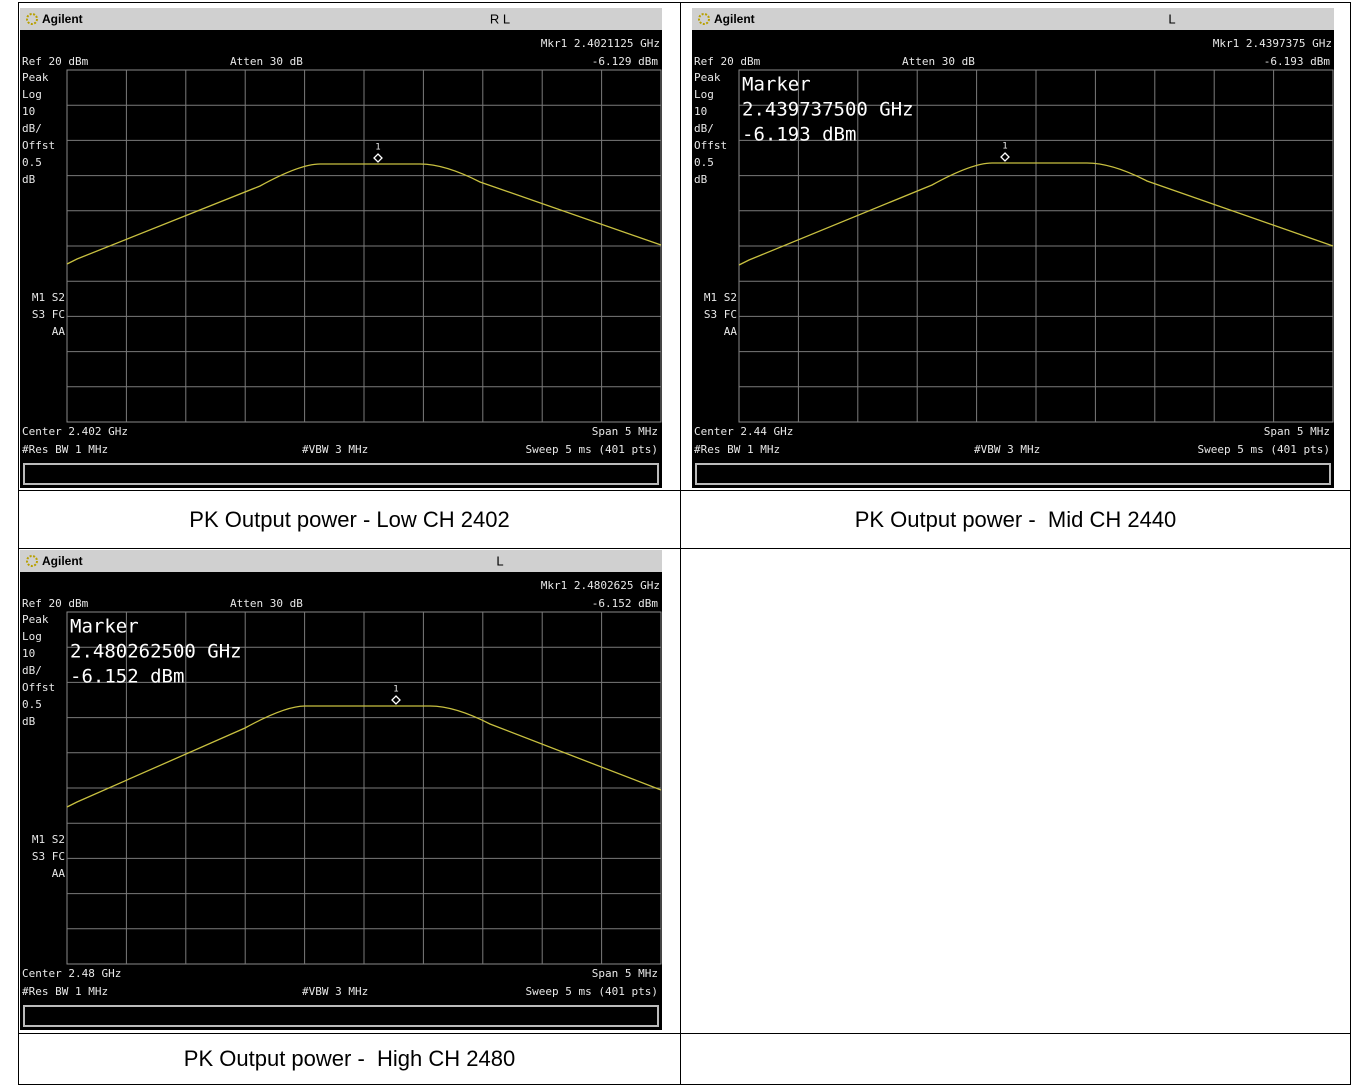 This screenshot has height=1085, width=1357. What do you see at coordinates (828, 110) in the screenshot?
I see `marker-box-line: 2.439737500 GHz` at bounding box center [828, 110].